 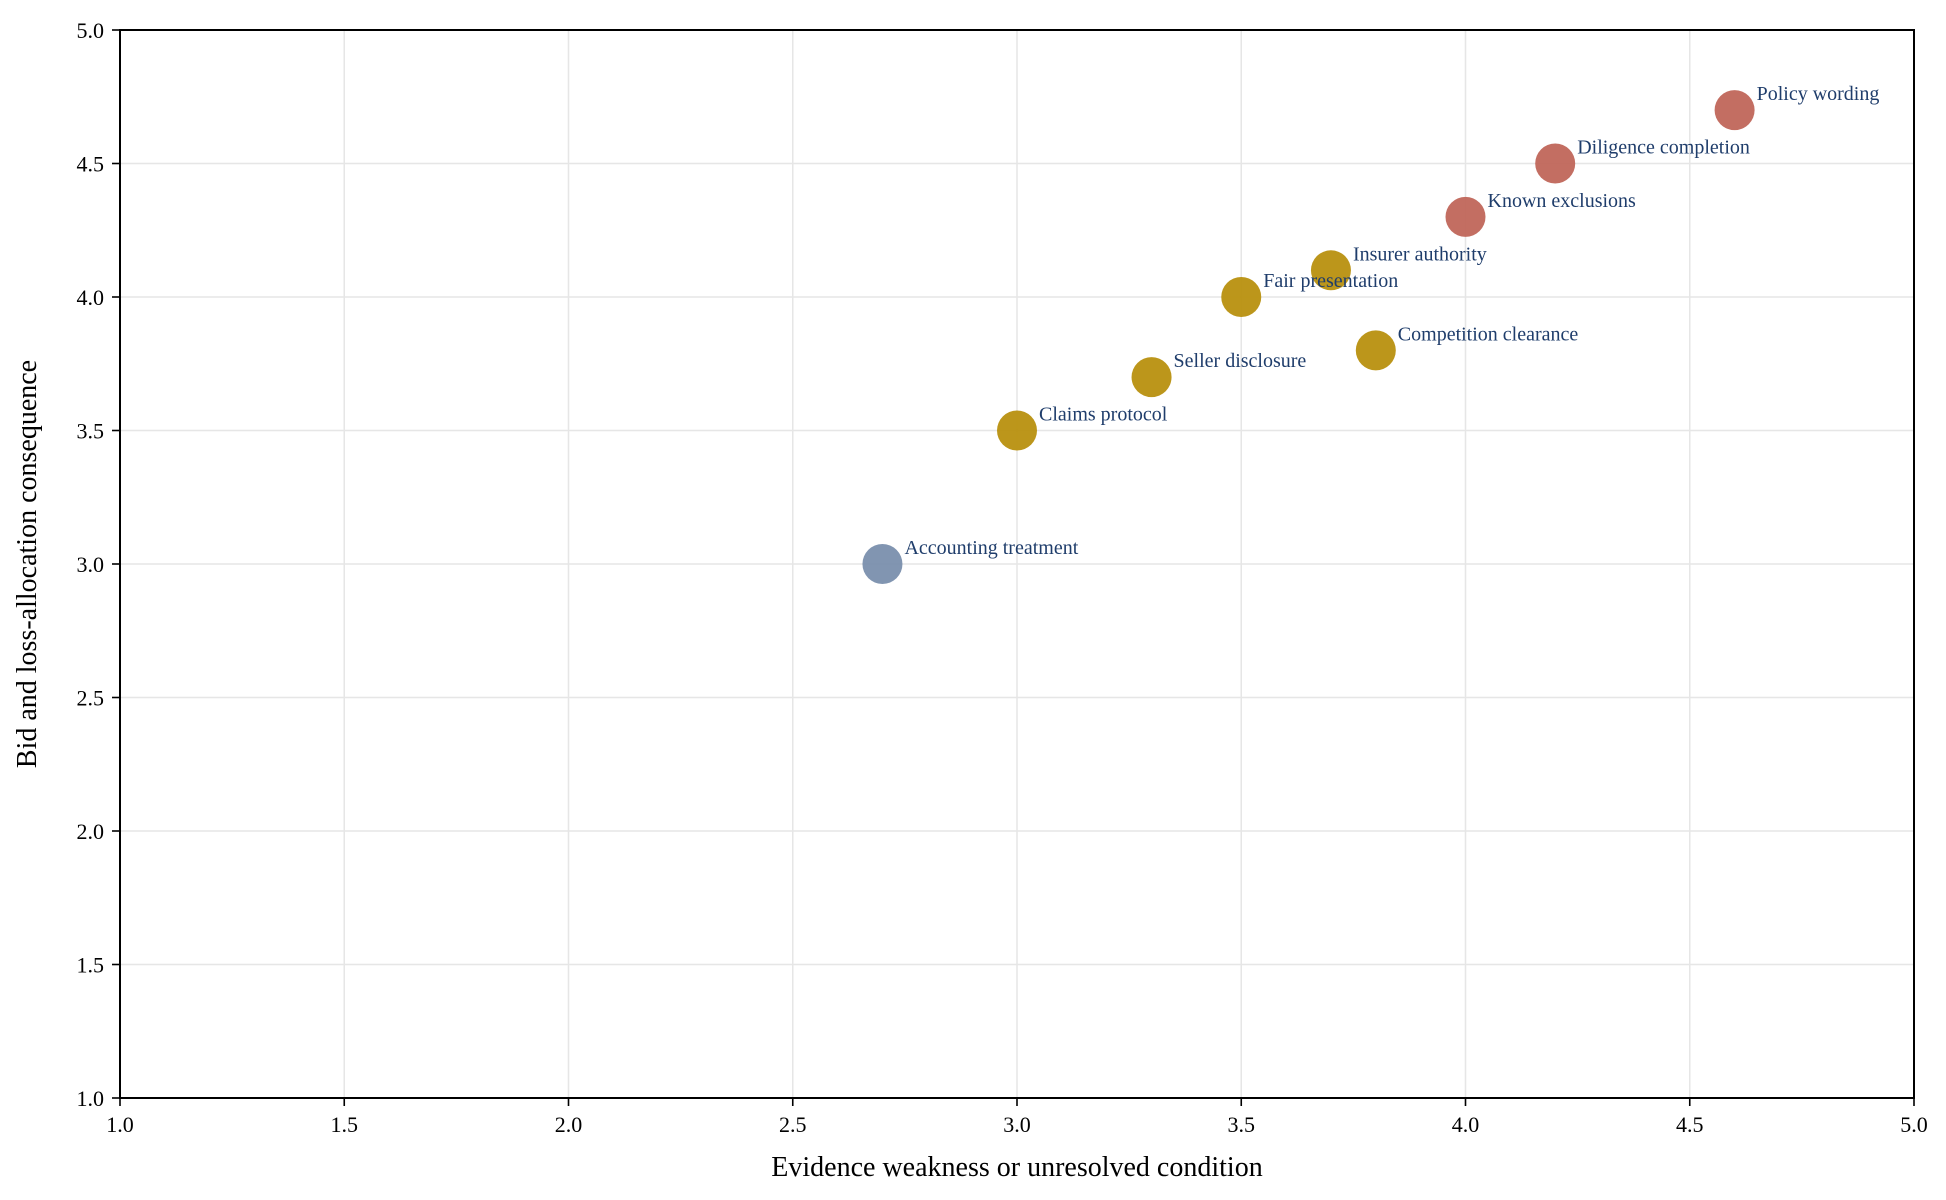 What do you see at coordinates (91, 564) in the screenshot?
I see `y-tick-label: 3.0` at bounding box center [91, 564].